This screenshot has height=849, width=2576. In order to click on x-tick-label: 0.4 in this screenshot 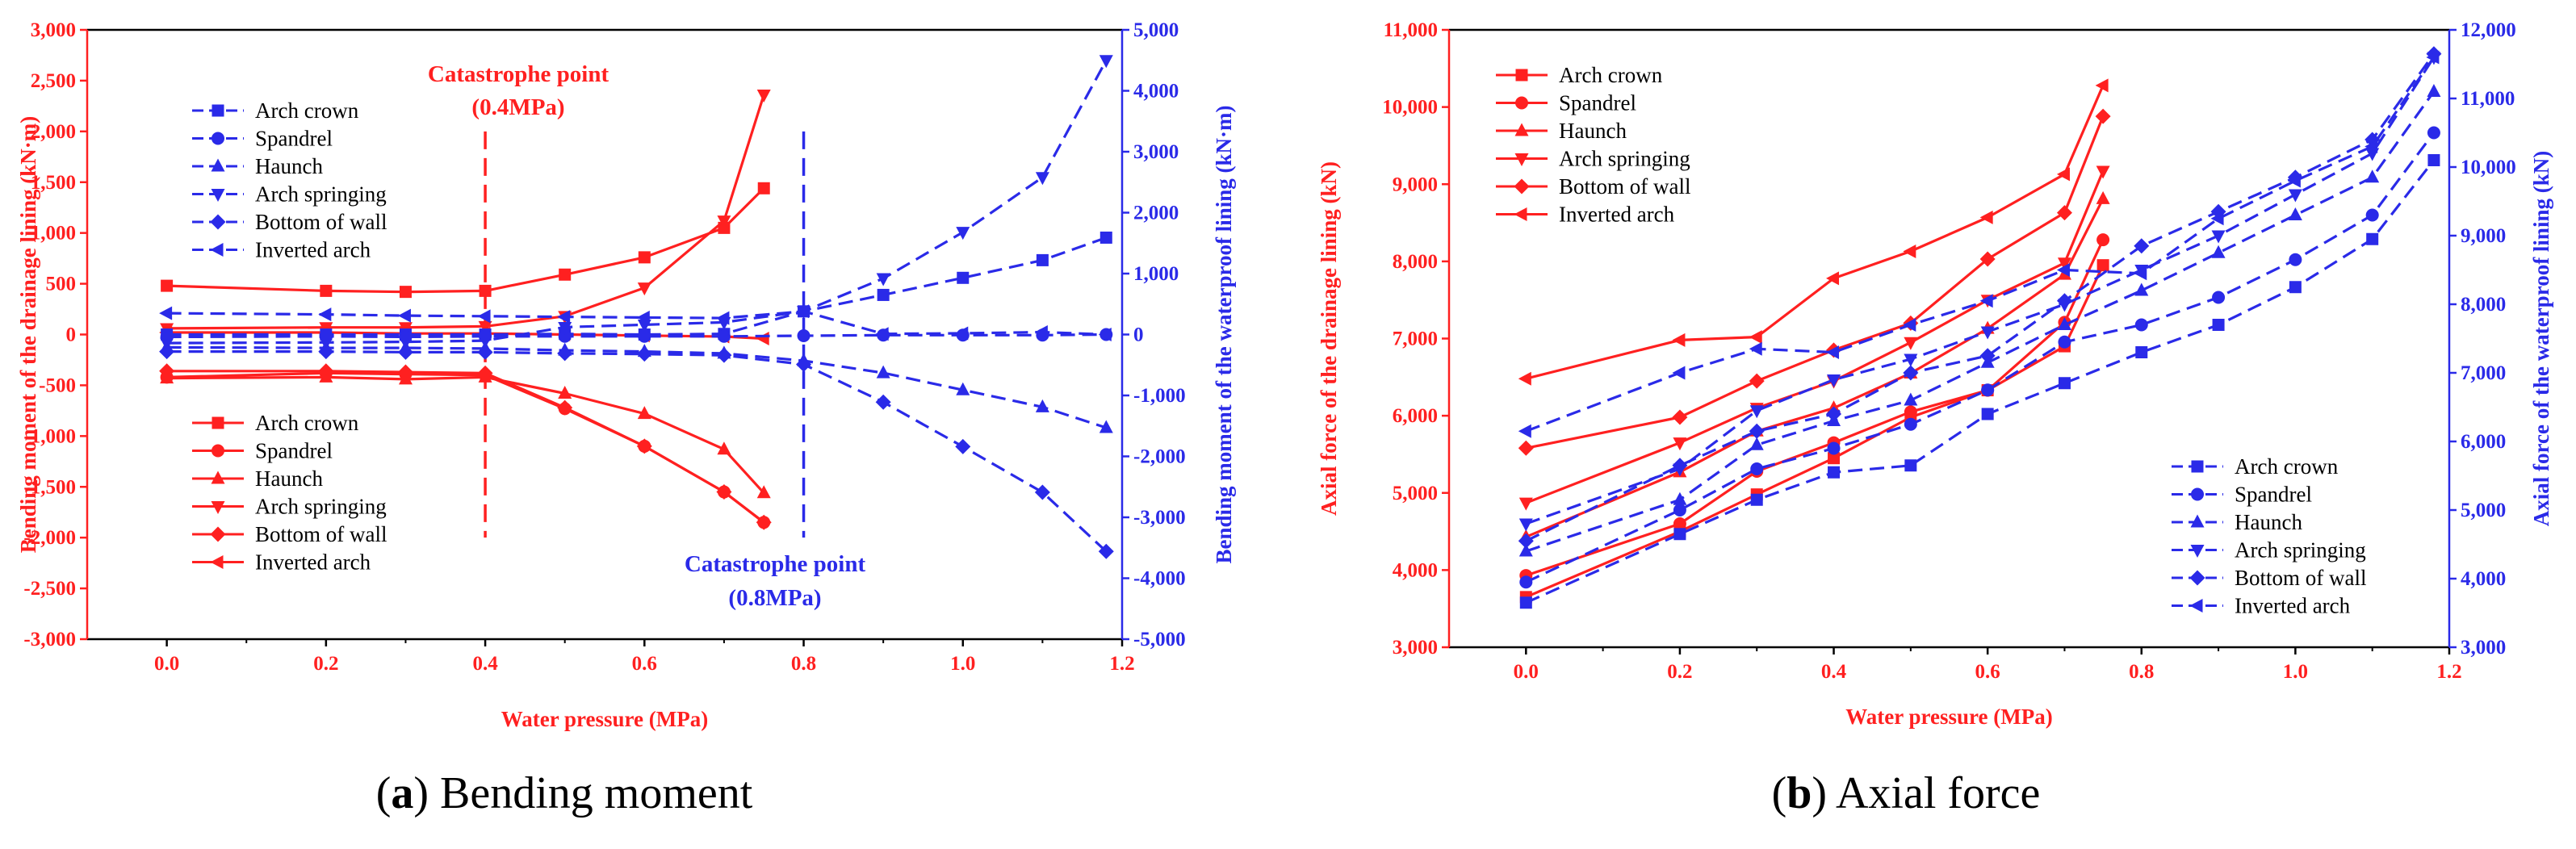, I will do `click(485, 664)`.